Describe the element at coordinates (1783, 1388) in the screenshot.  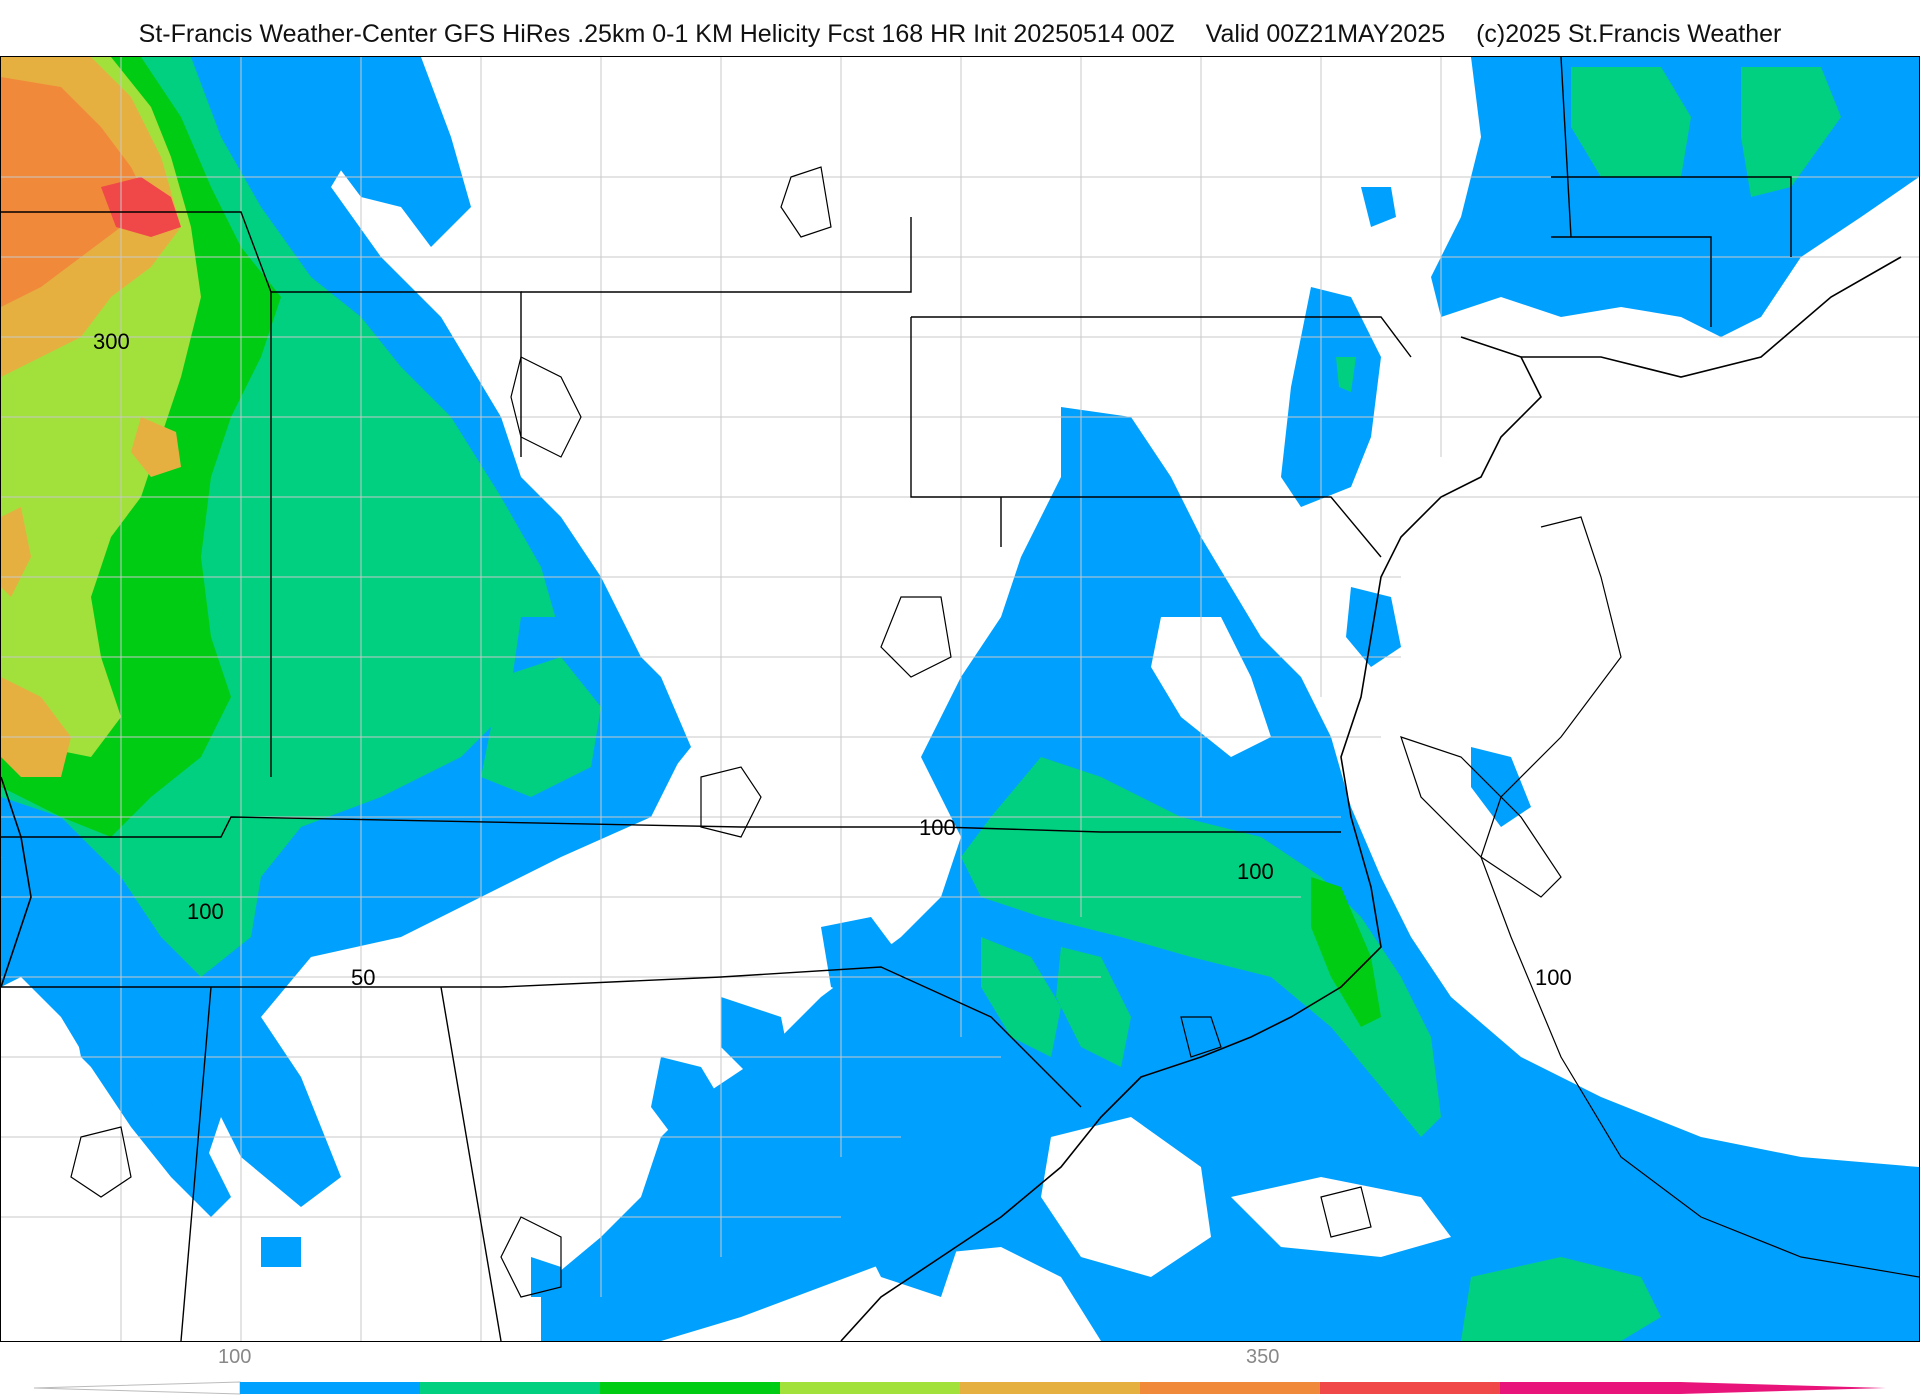
I see `colorbar-right-arrow` at that location.